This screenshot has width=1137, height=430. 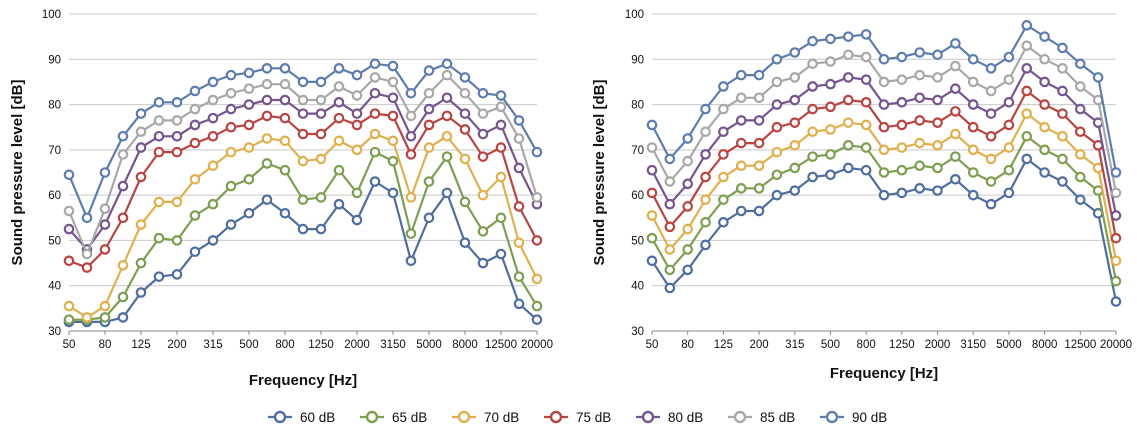 I want to click on x-tick-label: 200, so click(x=176, y=345).